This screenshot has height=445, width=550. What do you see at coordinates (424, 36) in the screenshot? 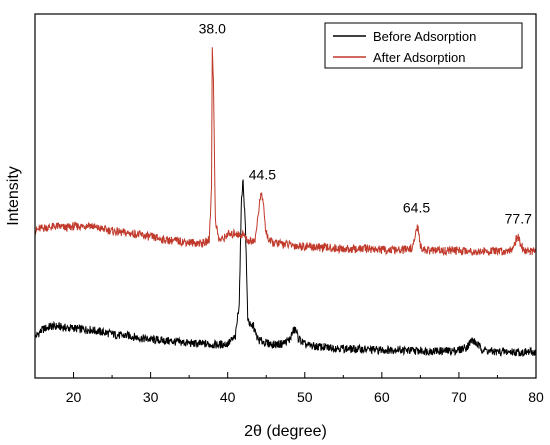
I see `legend-label-before: Before Adsorption` at bounding box center [424, 36].